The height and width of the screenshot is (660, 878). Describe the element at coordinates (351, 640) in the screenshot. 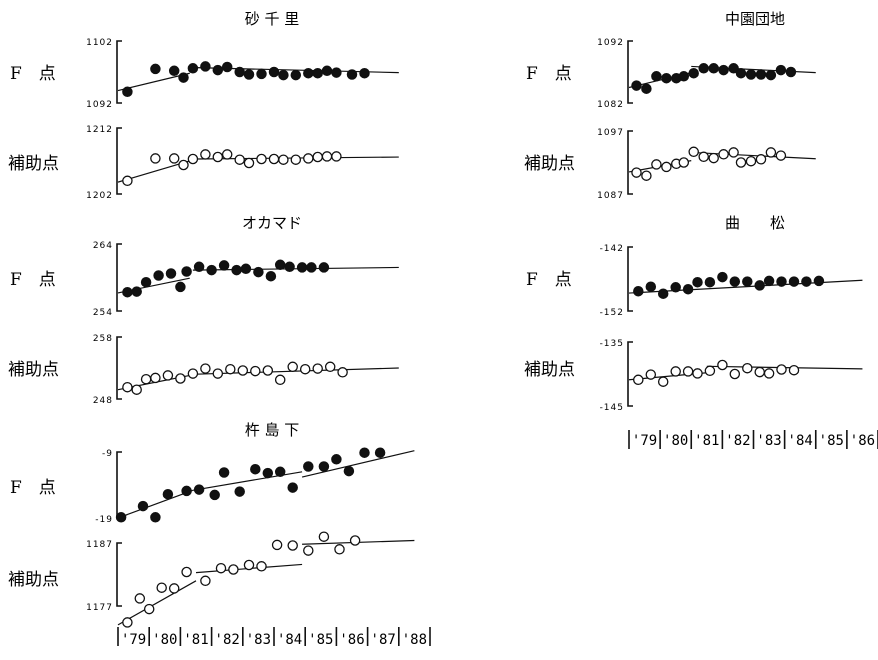

I see `x-tick-label: '86` at that location.